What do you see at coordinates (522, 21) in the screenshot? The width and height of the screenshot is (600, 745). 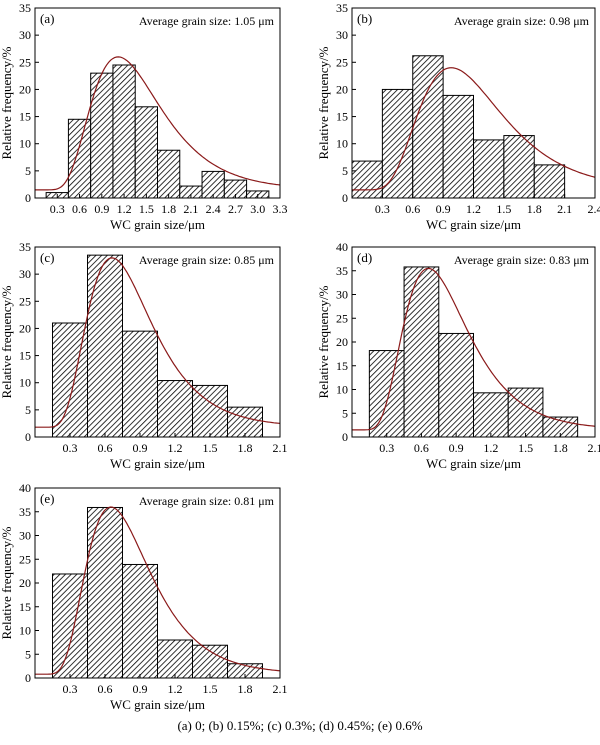 I see `average-grain-size-annotation: Average grain size: 0.98 μm` at bounding box center [522, 21].